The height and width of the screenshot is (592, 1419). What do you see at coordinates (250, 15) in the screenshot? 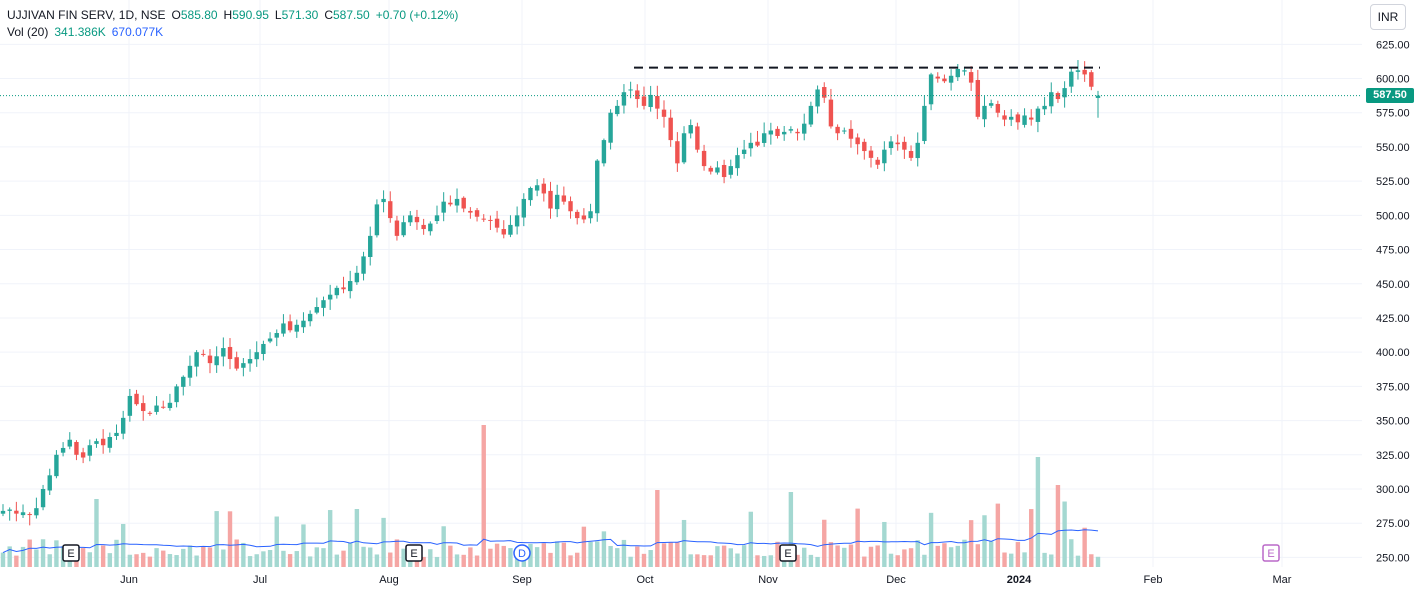
I see `high-value: 590.95` at bounding box center [250, 15].